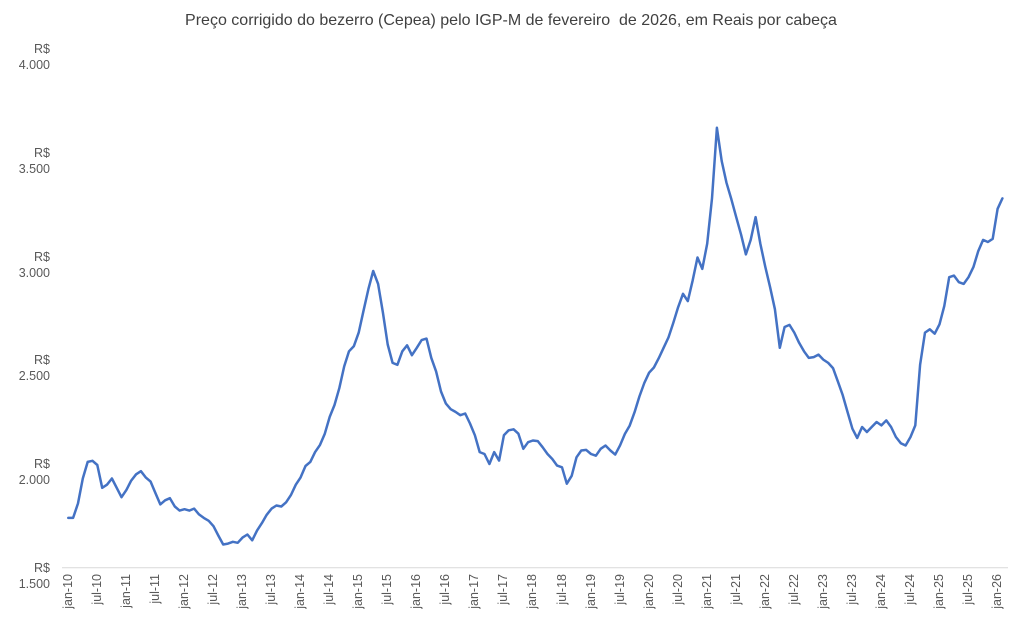 Image resolution: width=1022 pixels, height=629 pixels. What do you see at coordinates (184, 591) in the screenshot?
I see `x-axis-label: jan-12` at bounding box center [184, 591].